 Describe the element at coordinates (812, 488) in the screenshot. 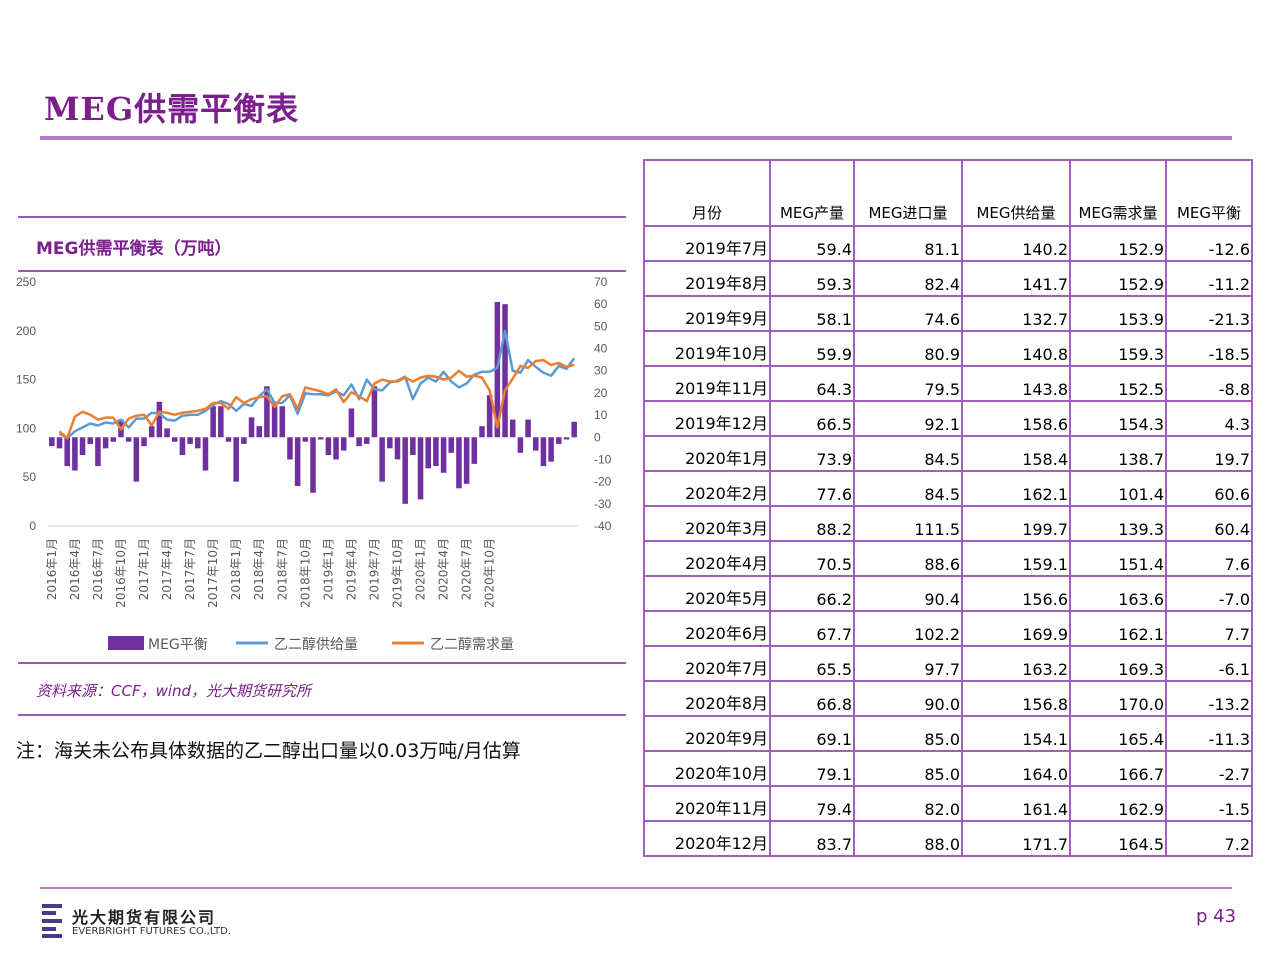

I see `table-cell-value: 77.6` at that location.